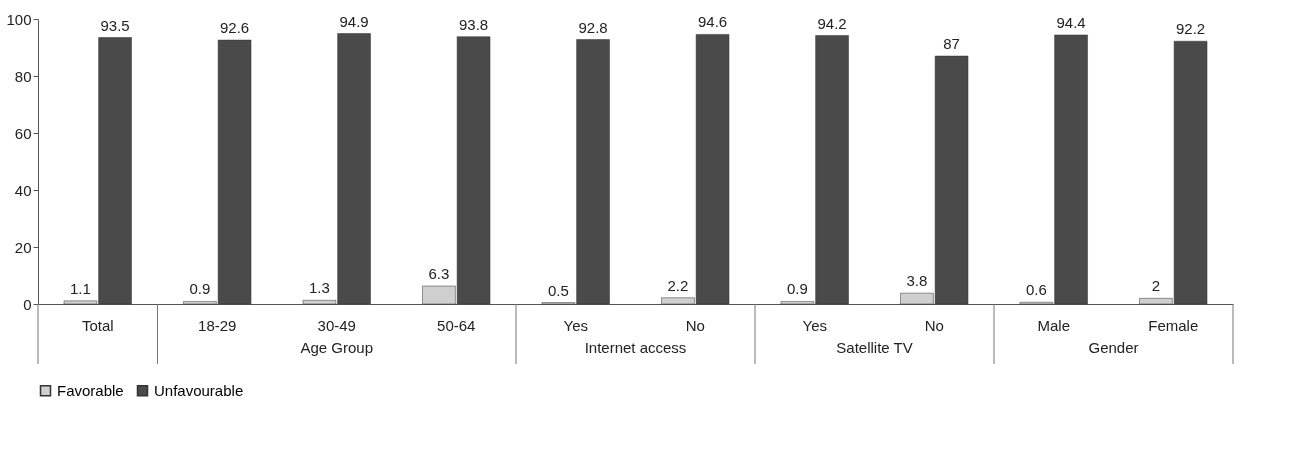  What do you see at coordinates (1054, 325) in the screenshot?
I see `x-tick-label: Male` at bounding box center [1054, 325].